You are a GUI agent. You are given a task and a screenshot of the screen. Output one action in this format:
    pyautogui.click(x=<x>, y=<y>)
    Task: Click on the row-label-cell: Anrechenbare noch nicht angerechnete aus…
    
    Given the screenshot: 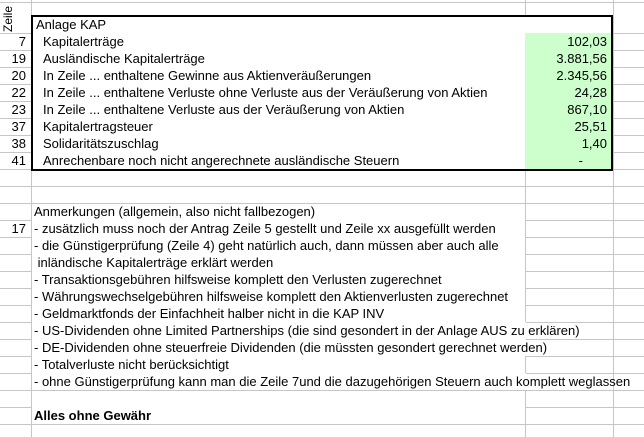 What is the action you would take?
    pyautogui.click(x=221, y=160)
    